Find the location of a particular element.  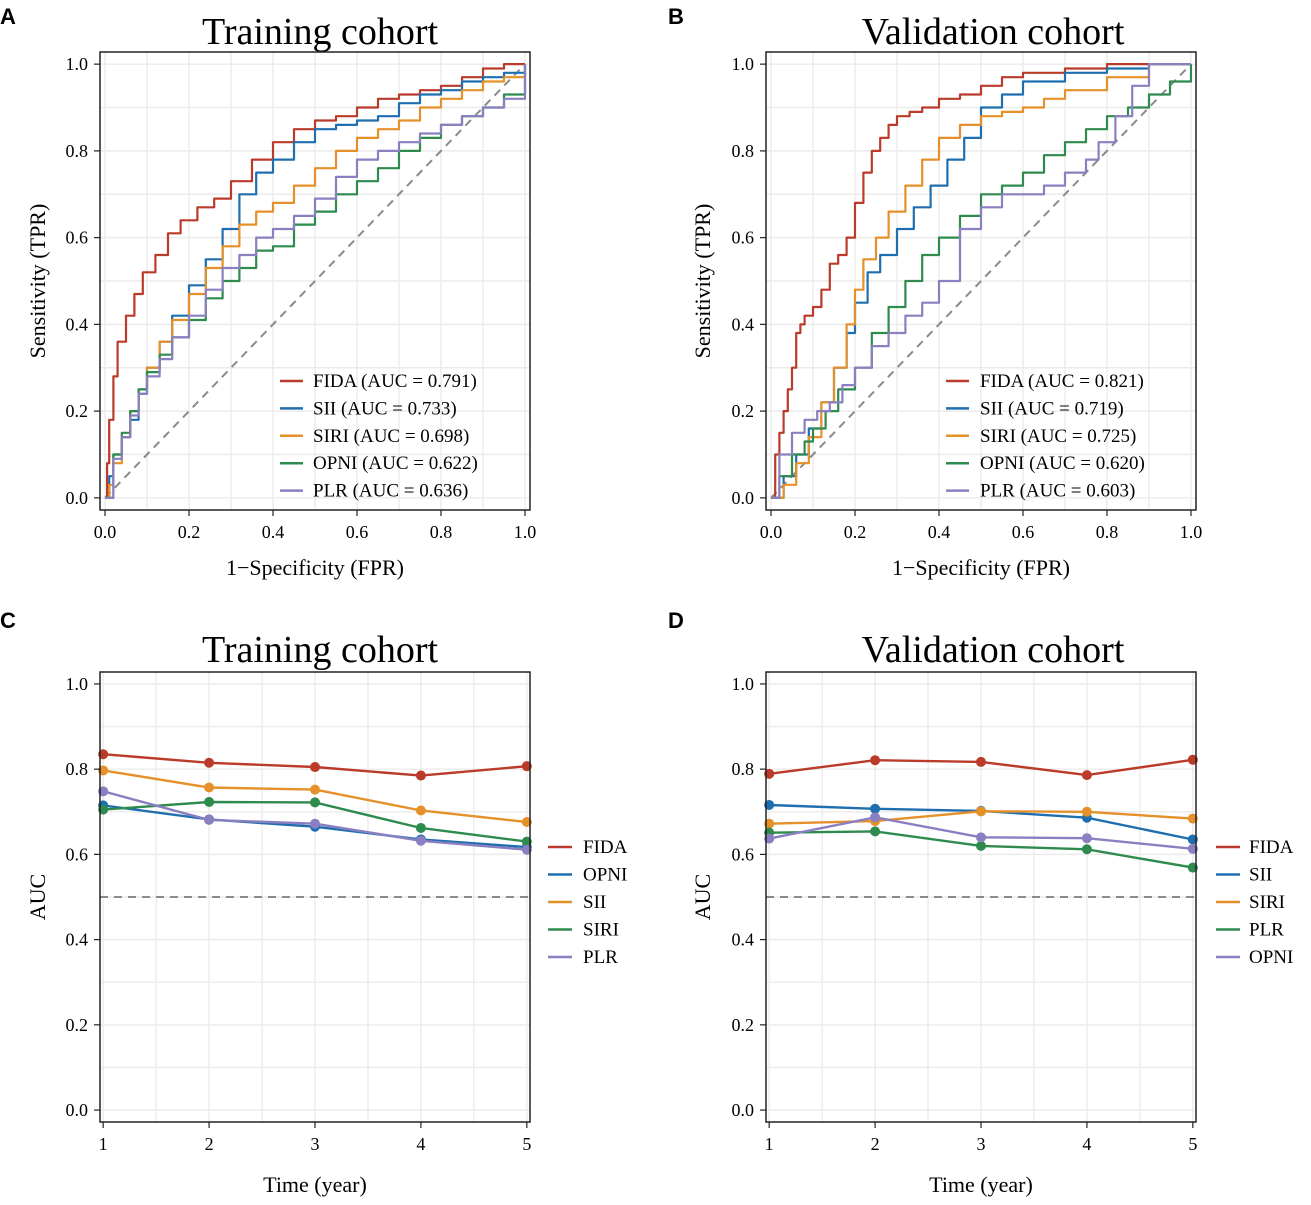

legend-label-opni: OPNI is located at coordinates (1271, 957).